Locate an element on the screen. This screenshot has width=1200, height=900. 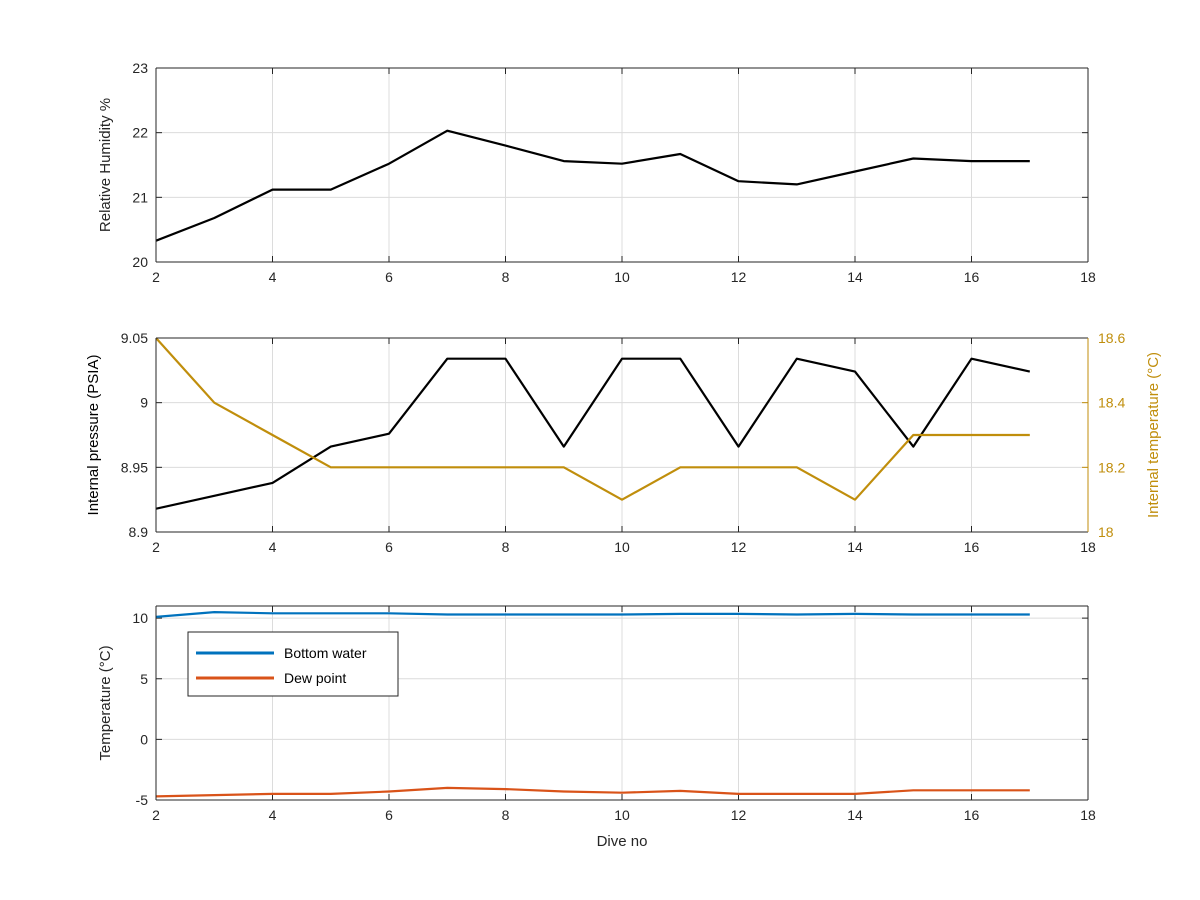
y-tick-label: 22 is located at coordinates (140, 133).